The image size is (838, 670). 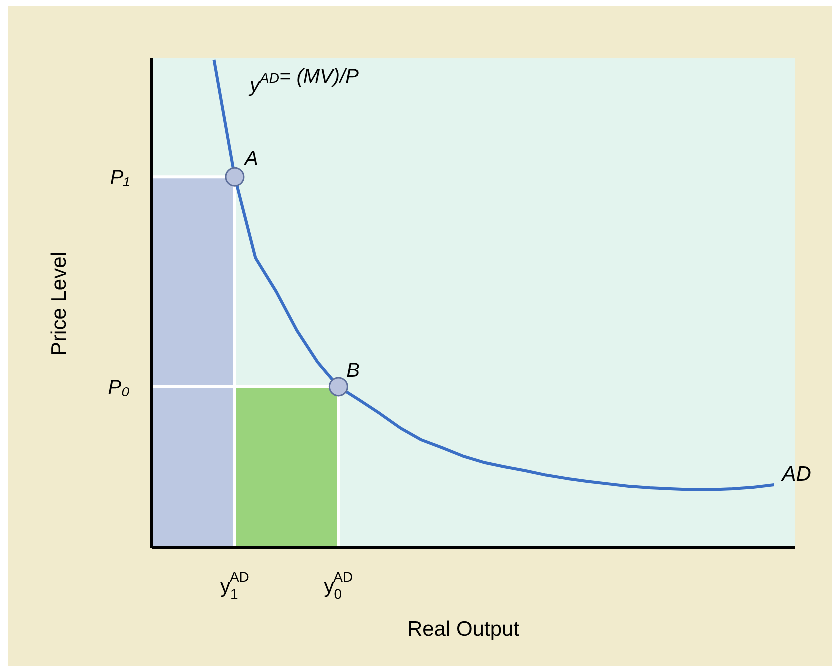 I want to click on text: P₁, so click(x=120, y=178).